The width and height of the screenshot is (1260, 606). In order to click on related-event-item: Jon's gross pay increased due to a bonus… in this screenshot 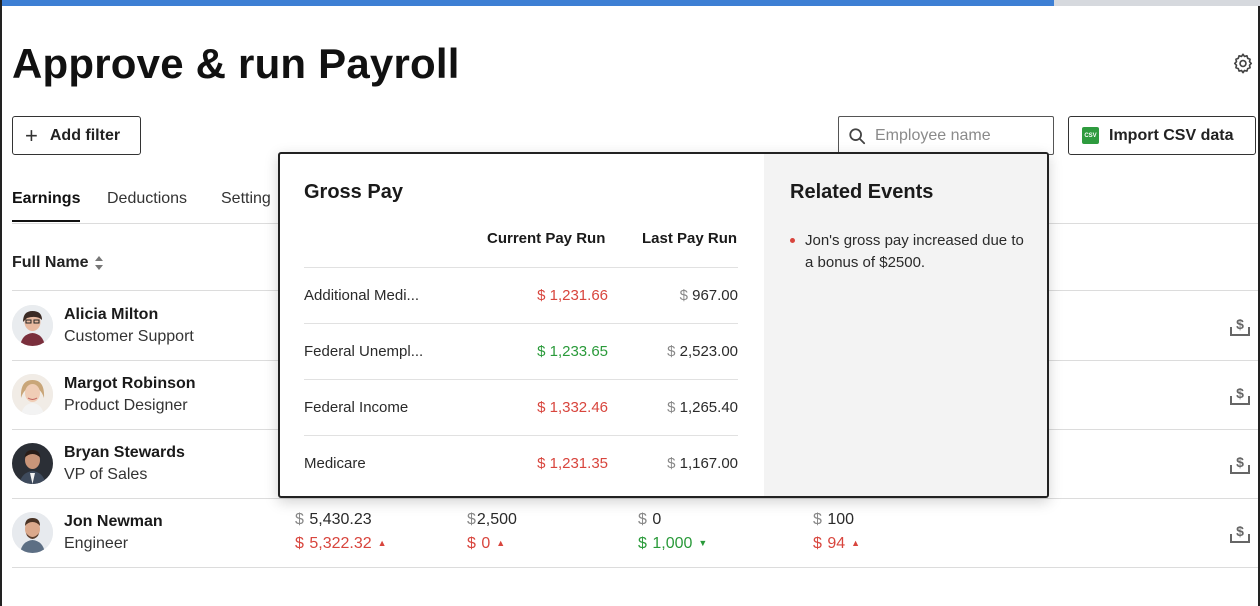, I will do `click(910, 252)`.